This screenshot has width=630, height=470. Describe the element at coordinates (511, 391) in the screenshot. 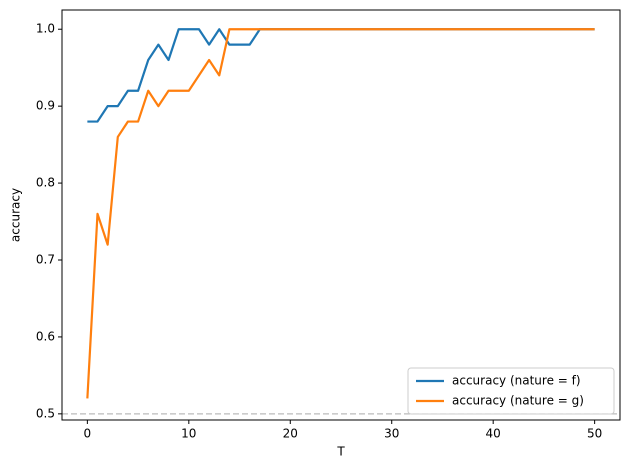

I see `legend-box` at that location.